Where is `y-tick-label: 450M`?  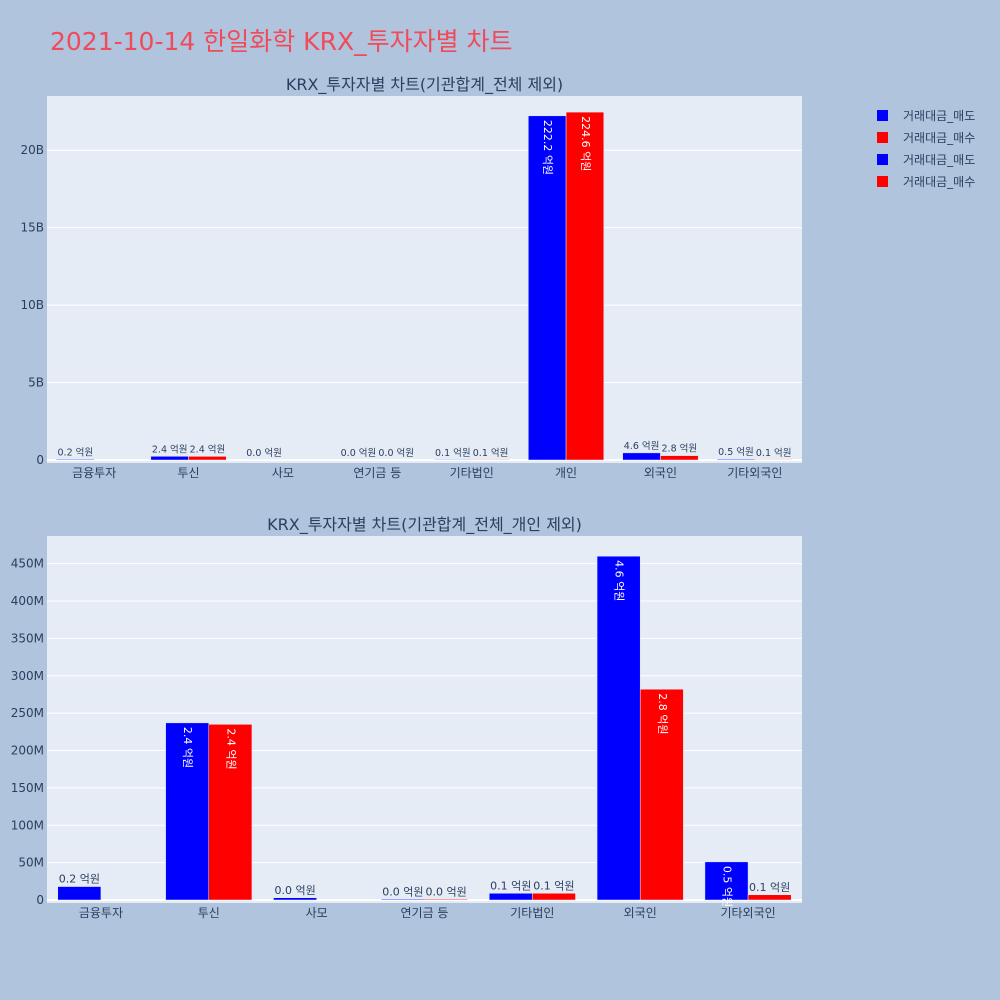 y-tick-label: 450M is located at coordinates (27, 564).